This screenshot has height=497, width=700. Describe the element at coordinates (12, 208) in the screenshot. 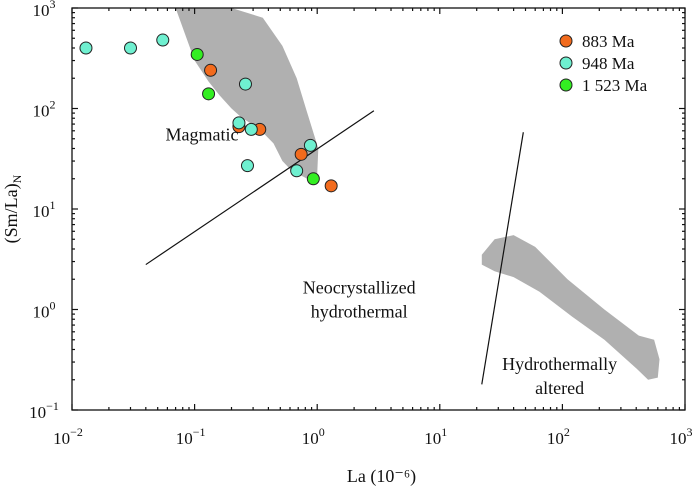

I see `y-axis-title: (Sm/La)N` at that location.